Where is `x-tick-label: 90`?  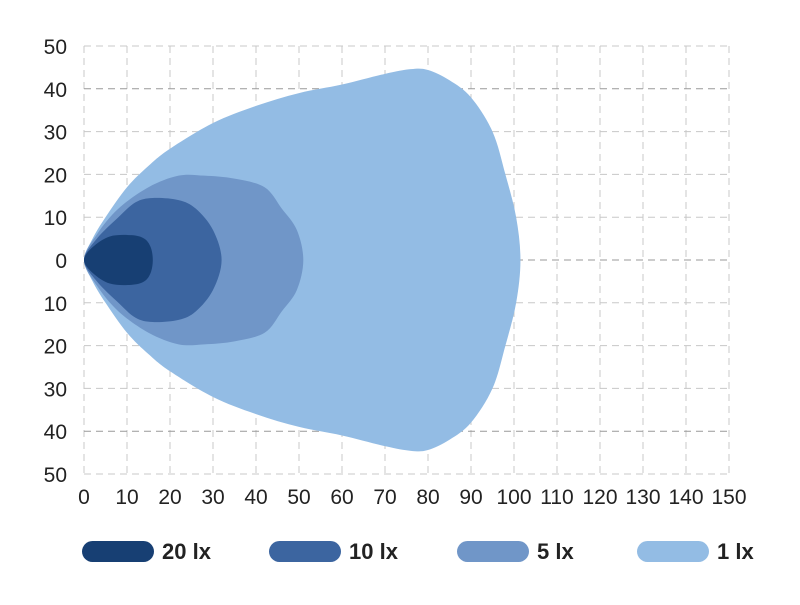 x-tick-label: 90 is located at coordinates (470, 497).